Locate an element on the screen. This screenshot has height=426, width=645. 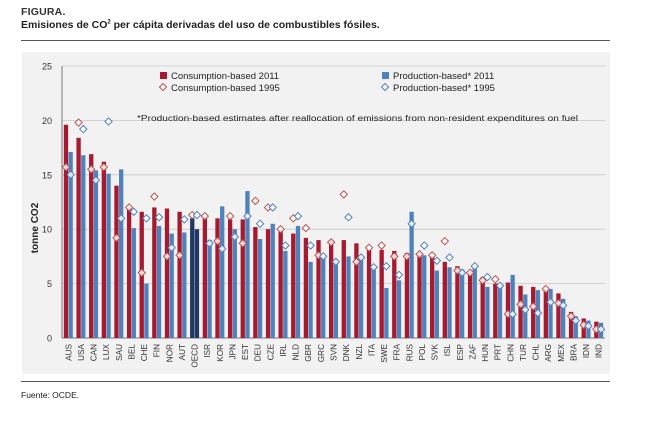
marker-production-1995-cze is located at coordinates (273, 207).